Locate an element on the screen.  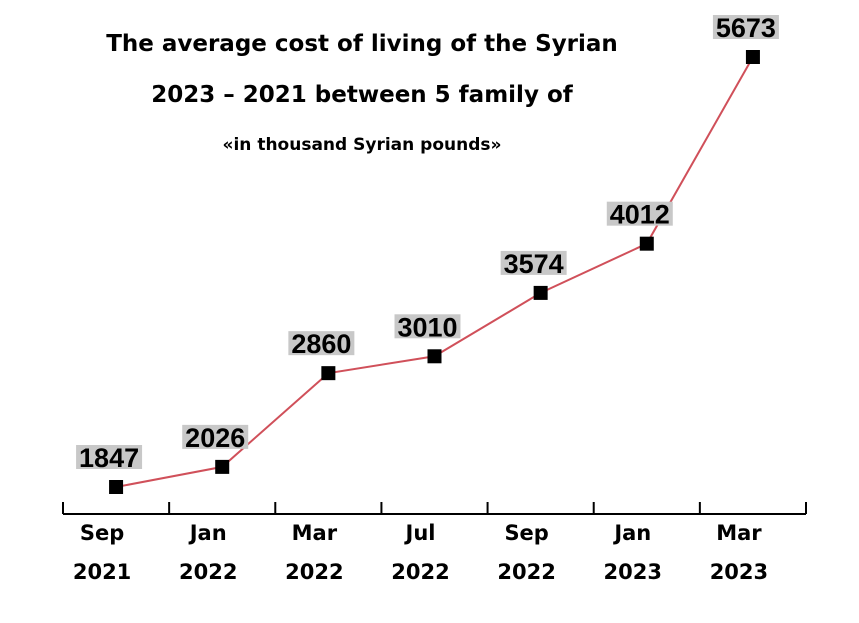
data-label: 1847 is located at coordinates (109, 458).